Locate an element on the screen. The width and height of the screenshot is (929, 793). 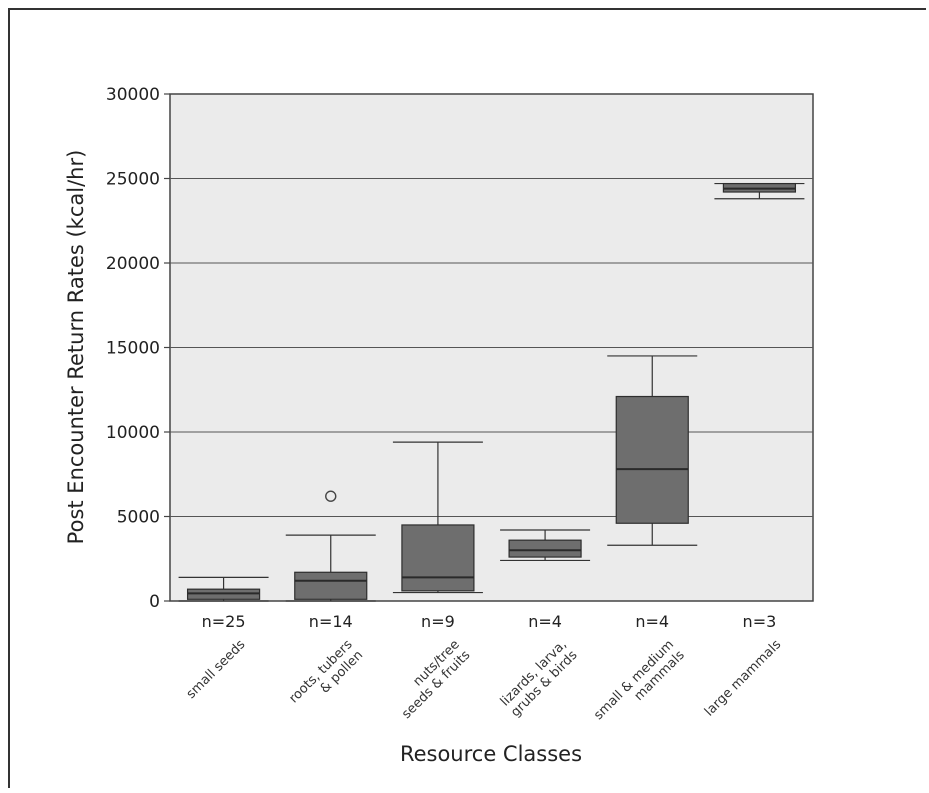
category-label: roots, tubers& pollen is located at coordinates (326, 677).